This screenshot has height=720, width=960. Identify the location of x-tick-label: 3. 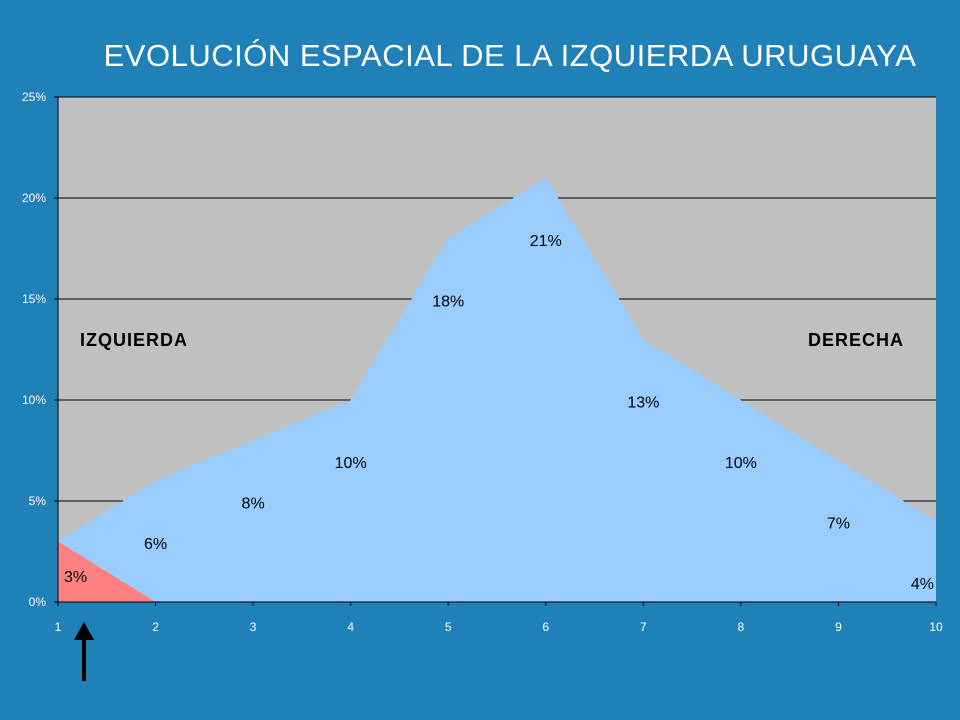
(253, 627).